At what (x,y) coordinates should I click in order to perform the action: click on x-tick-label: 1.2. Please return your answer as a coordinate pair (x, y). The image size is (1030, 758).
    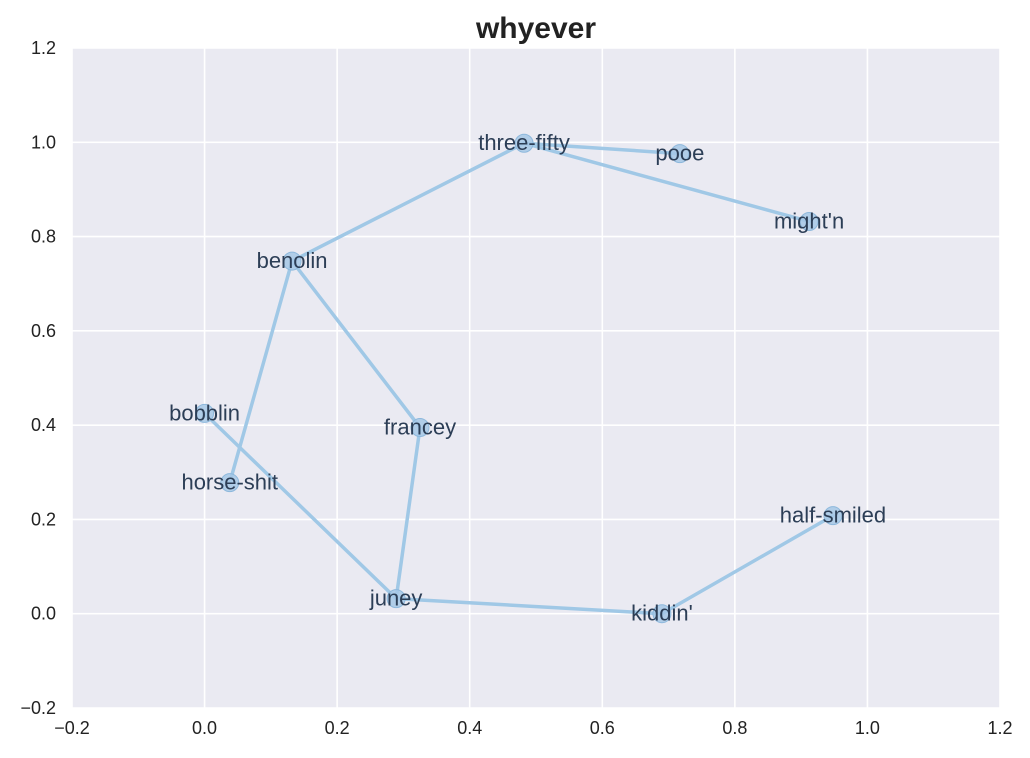
    Looking at the image, I should click on (999, 728).